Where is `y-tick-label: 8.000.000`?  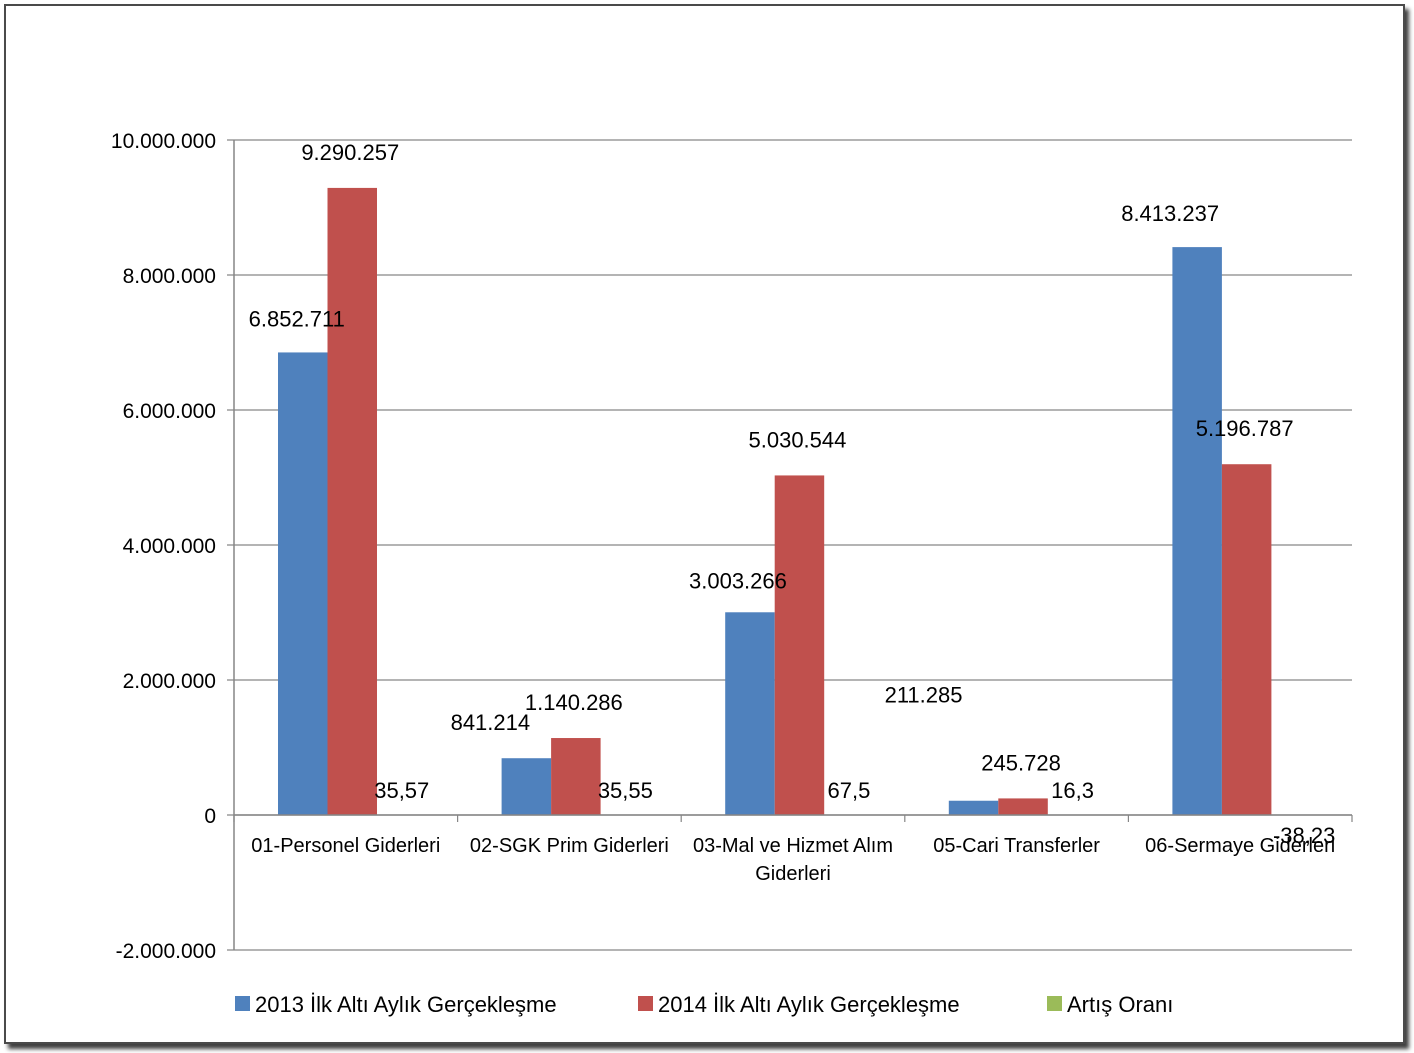 y-tick-label: 8.000.000 is located at coordinates (169, 276).